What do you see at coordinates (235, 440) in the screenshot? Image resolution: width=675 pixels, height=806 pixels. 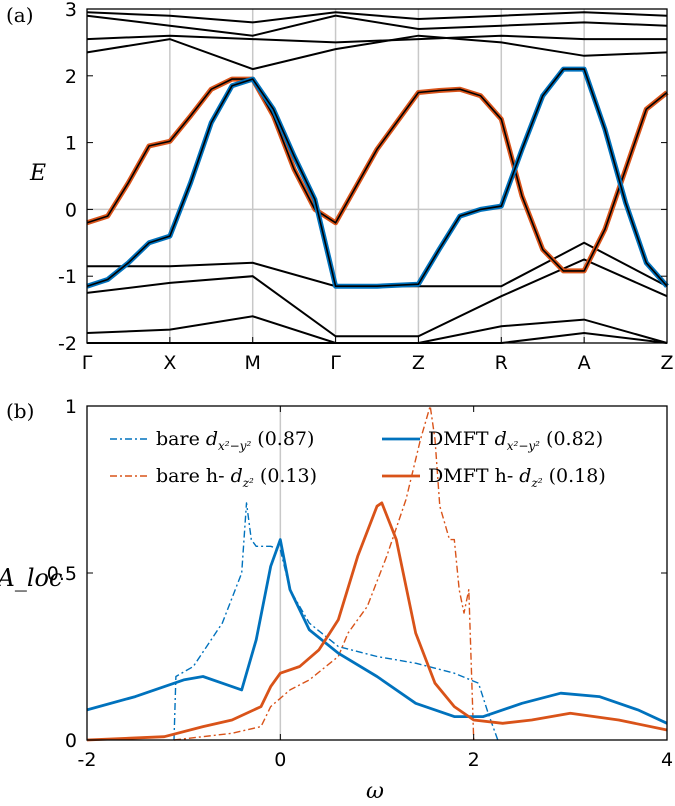 I see `legend-entry: bare dx²−y² (0.87)` at bounding box center [235, 440].